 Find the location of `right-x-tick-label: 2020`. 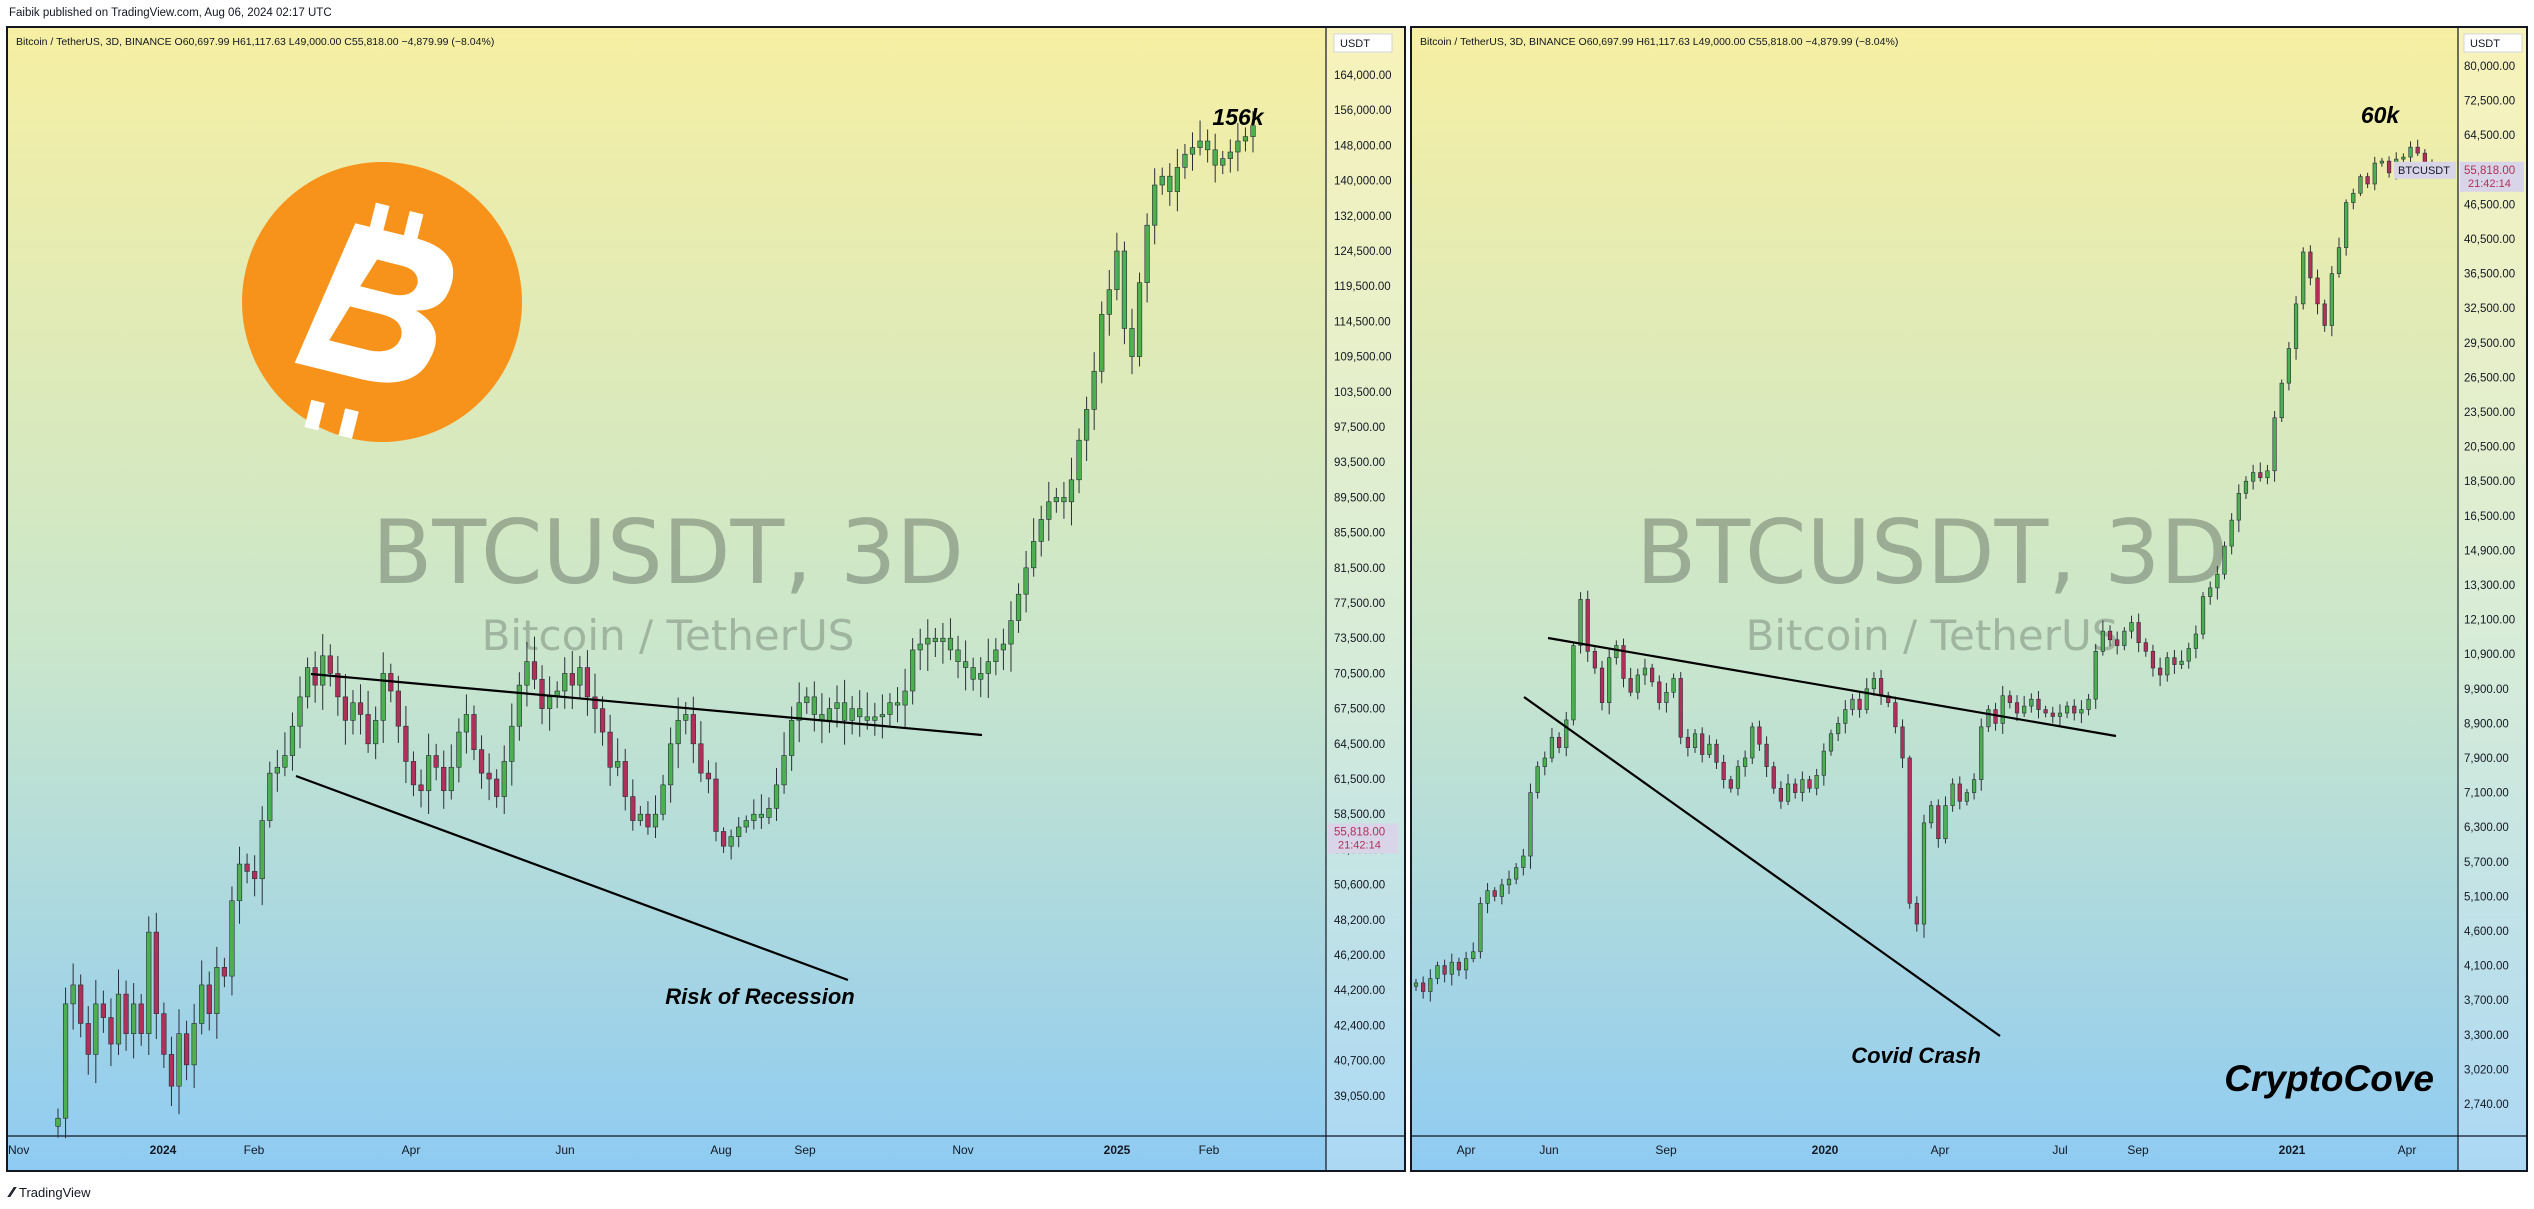

right-x-tick-label: 2020 is located at coordinates (1825, 1150).